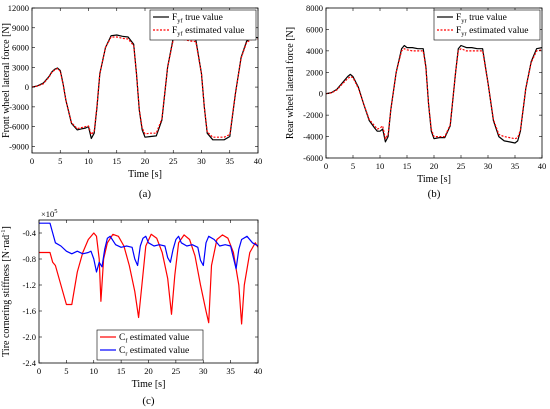  What do you see at coordinates (314, 8) in the screenshot?
I see `y-tick-label: 8000` at bounding box center [314, 8].